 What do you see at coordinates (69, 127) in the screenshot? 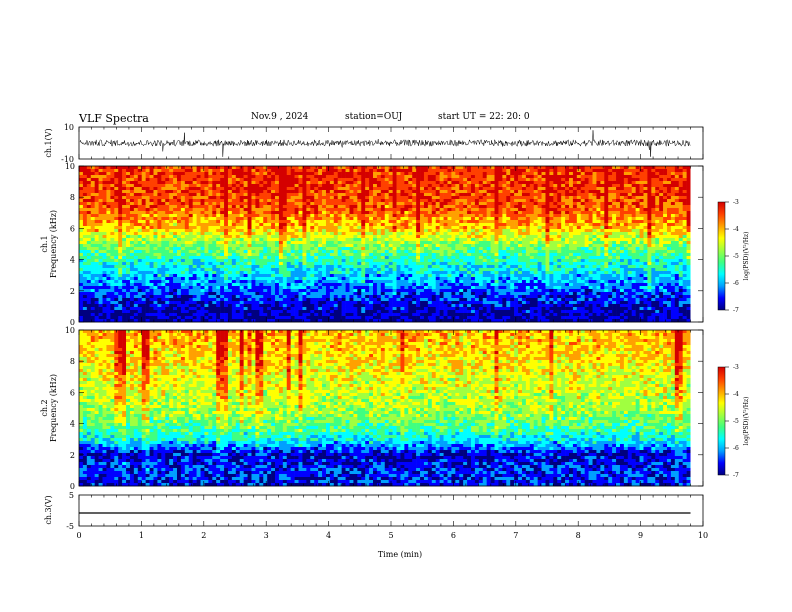
I see `ch1-ytick-top: 10` at bounding box center [69, 127].